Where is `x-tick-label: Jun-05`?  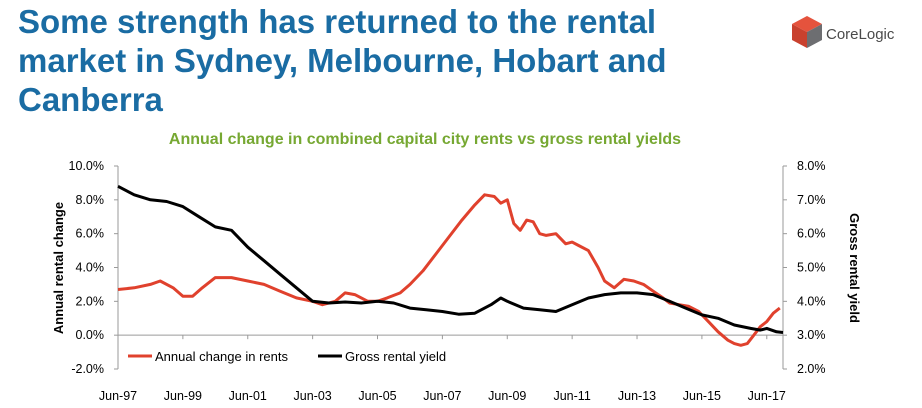 x-tick-label: Jun-05 is located at coordinates (377, 396).